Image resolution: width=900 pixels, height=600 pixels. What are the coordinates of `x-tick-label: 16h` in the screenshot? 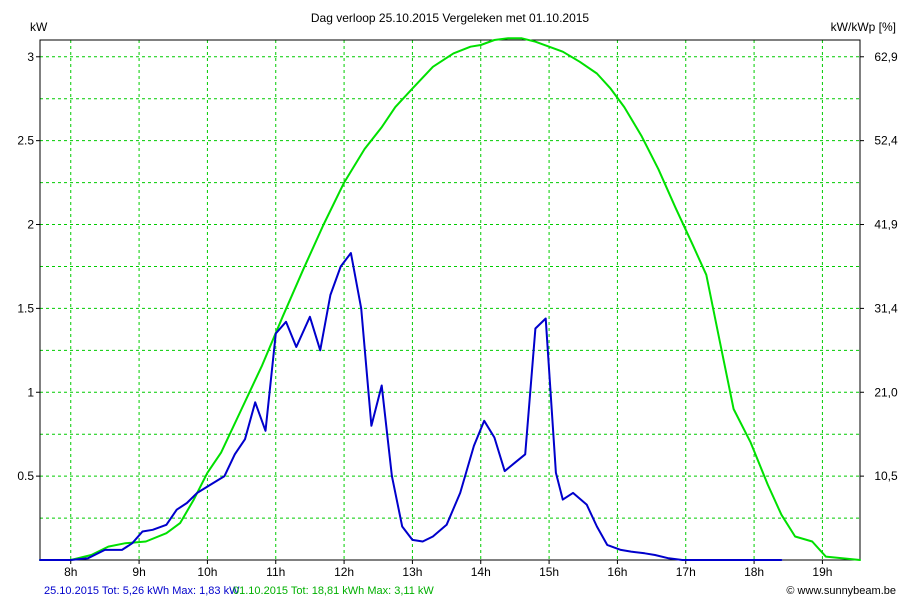 It's located at (617, 572).